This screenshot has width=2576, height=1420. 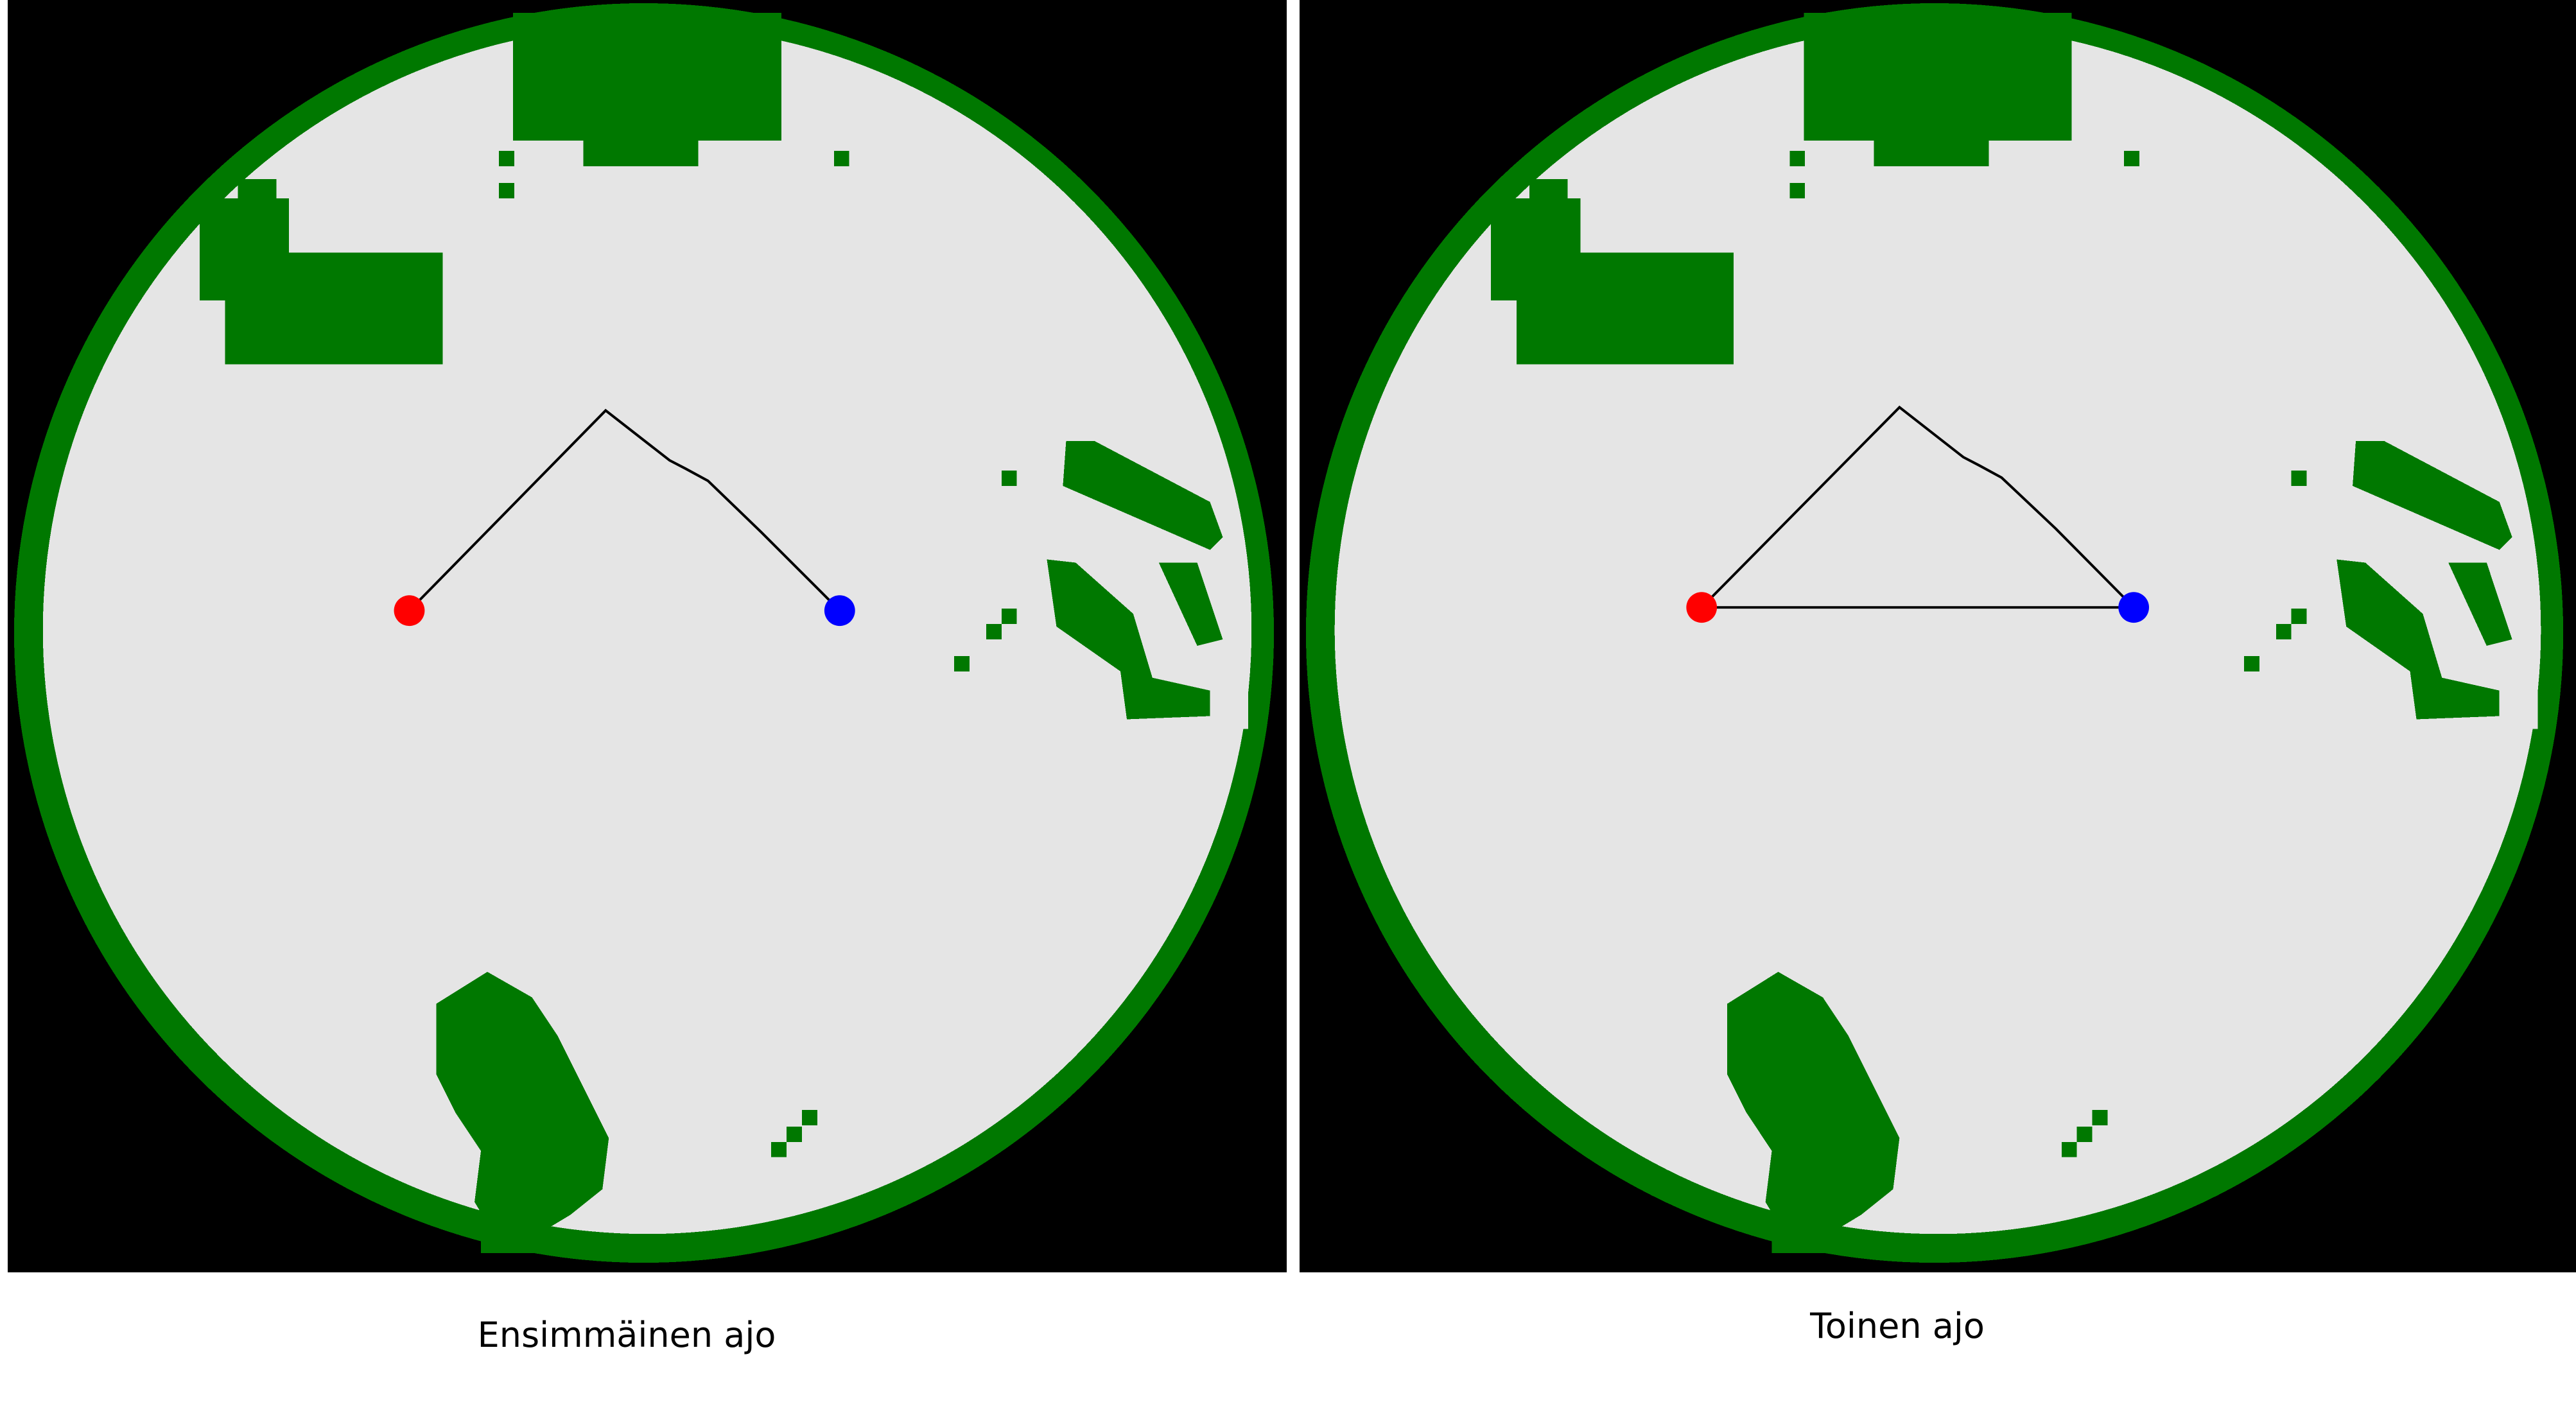 I want to click on caption-first-run: Ensimmäinen ajo, so click(x=626, y=1335).